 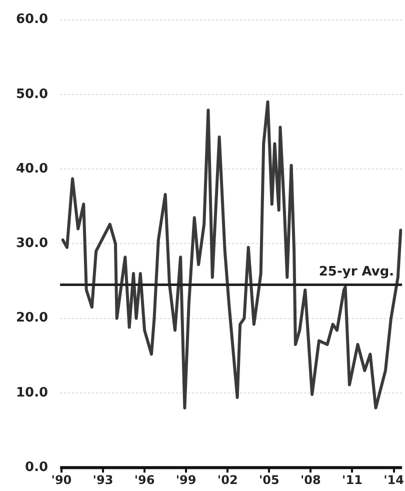 What do you see at coordinates (32, 168) in the screenshot?
I see `y-tick-label: 40.0` at bounding box center [32, 168].